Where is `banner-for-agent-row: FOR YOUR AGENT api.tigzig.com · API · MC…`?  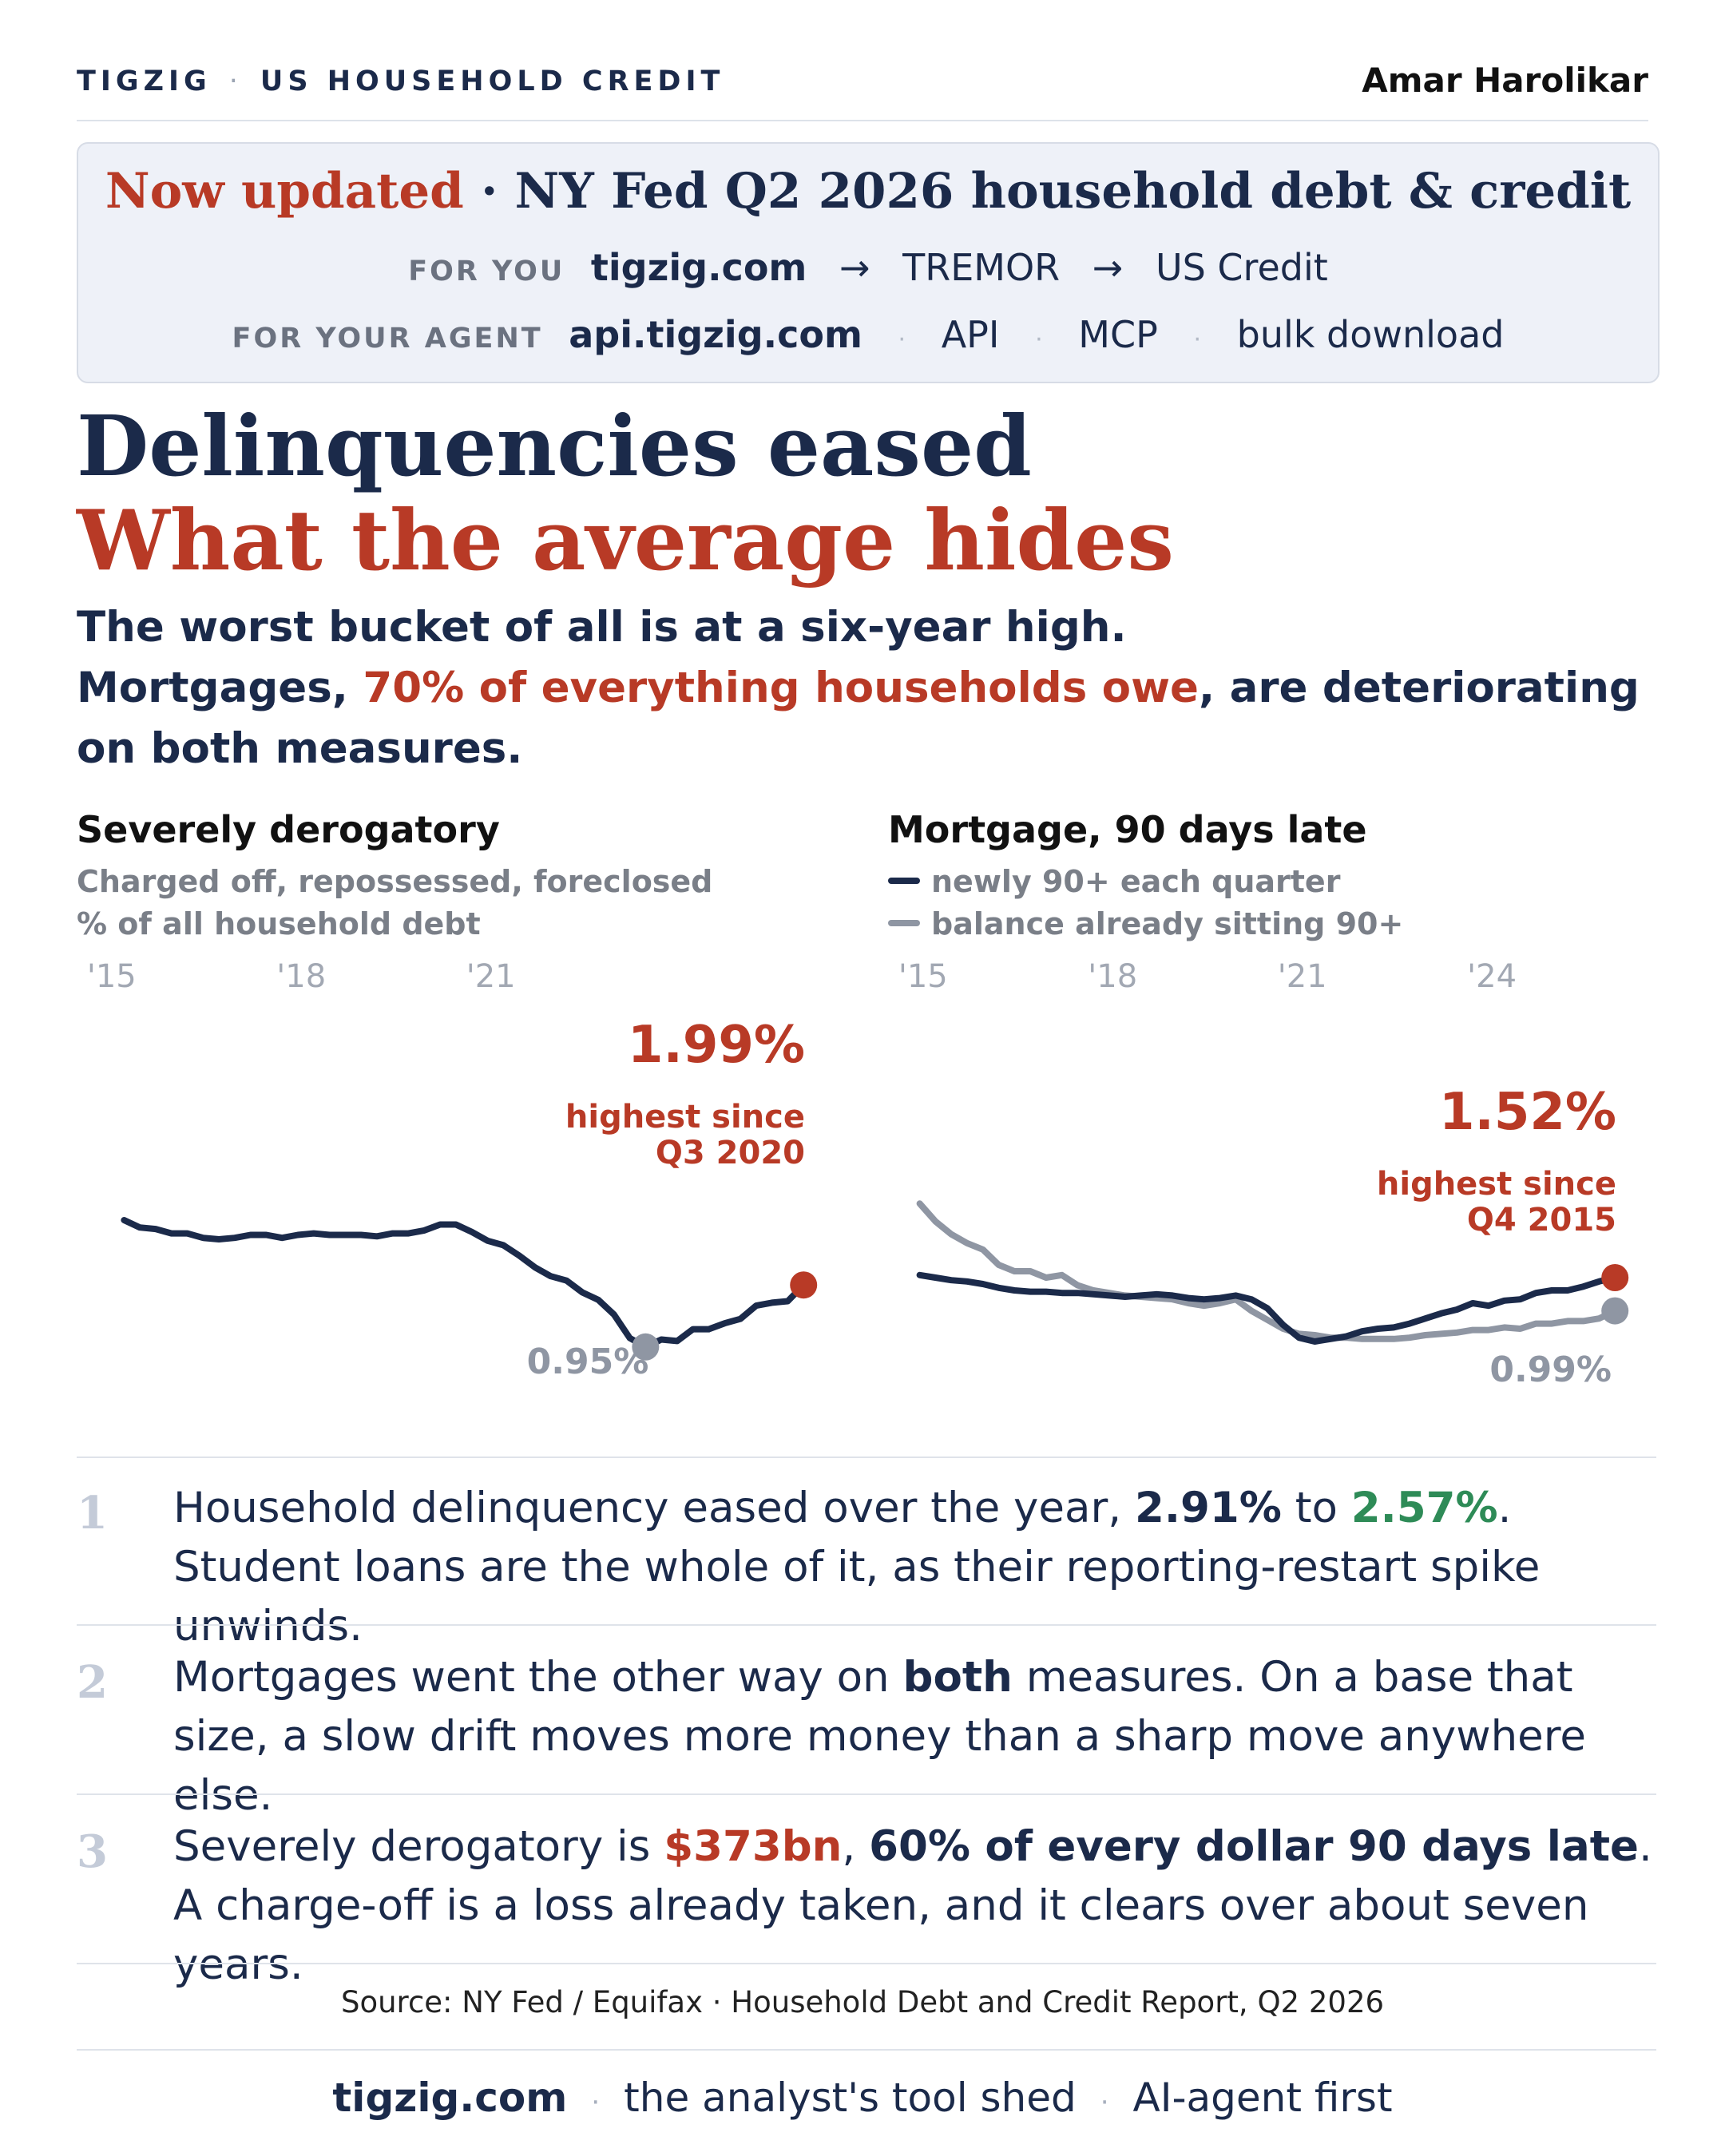
banner-for-agent-row: FOR YOUR AGENT api.tigzig.com · API · MC… is located at coordinates (868, 334).